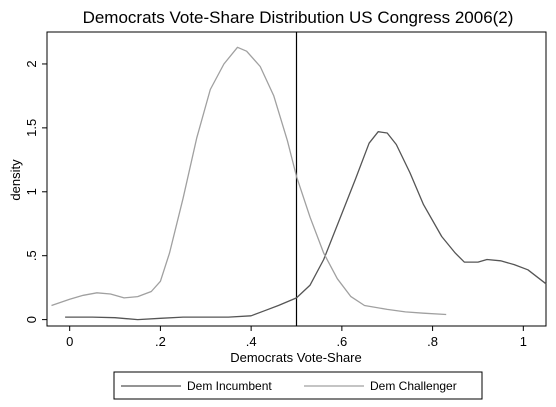 This screenshot has width=556, height=407. What do you see at coordinates (296, 337) in the screenshot?
I see `x-axis: 0 .2 .4 .6 .8 1` at bounding box center [296, 337].